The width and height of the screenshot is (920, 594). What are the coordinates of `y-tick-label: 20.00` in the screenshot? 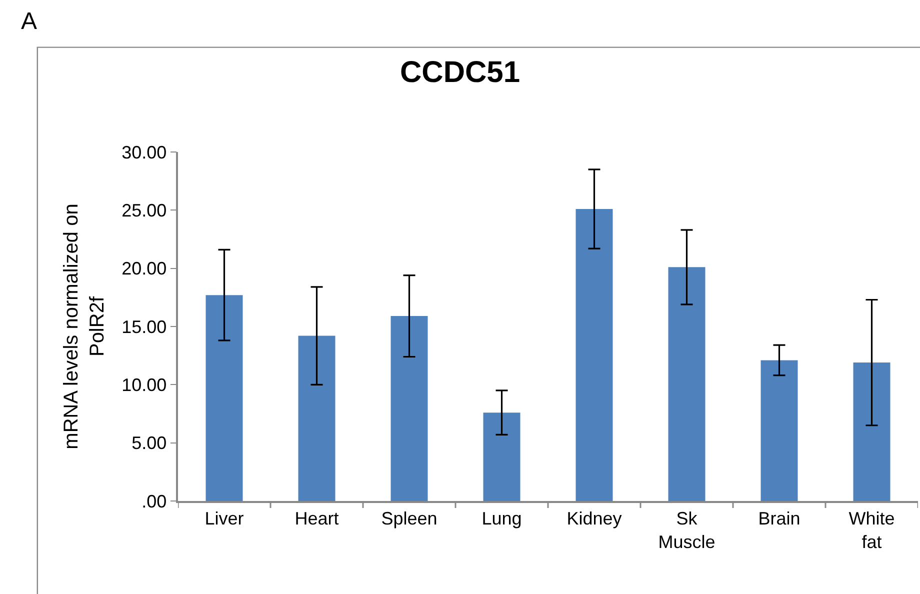 It's located at (144, 268).